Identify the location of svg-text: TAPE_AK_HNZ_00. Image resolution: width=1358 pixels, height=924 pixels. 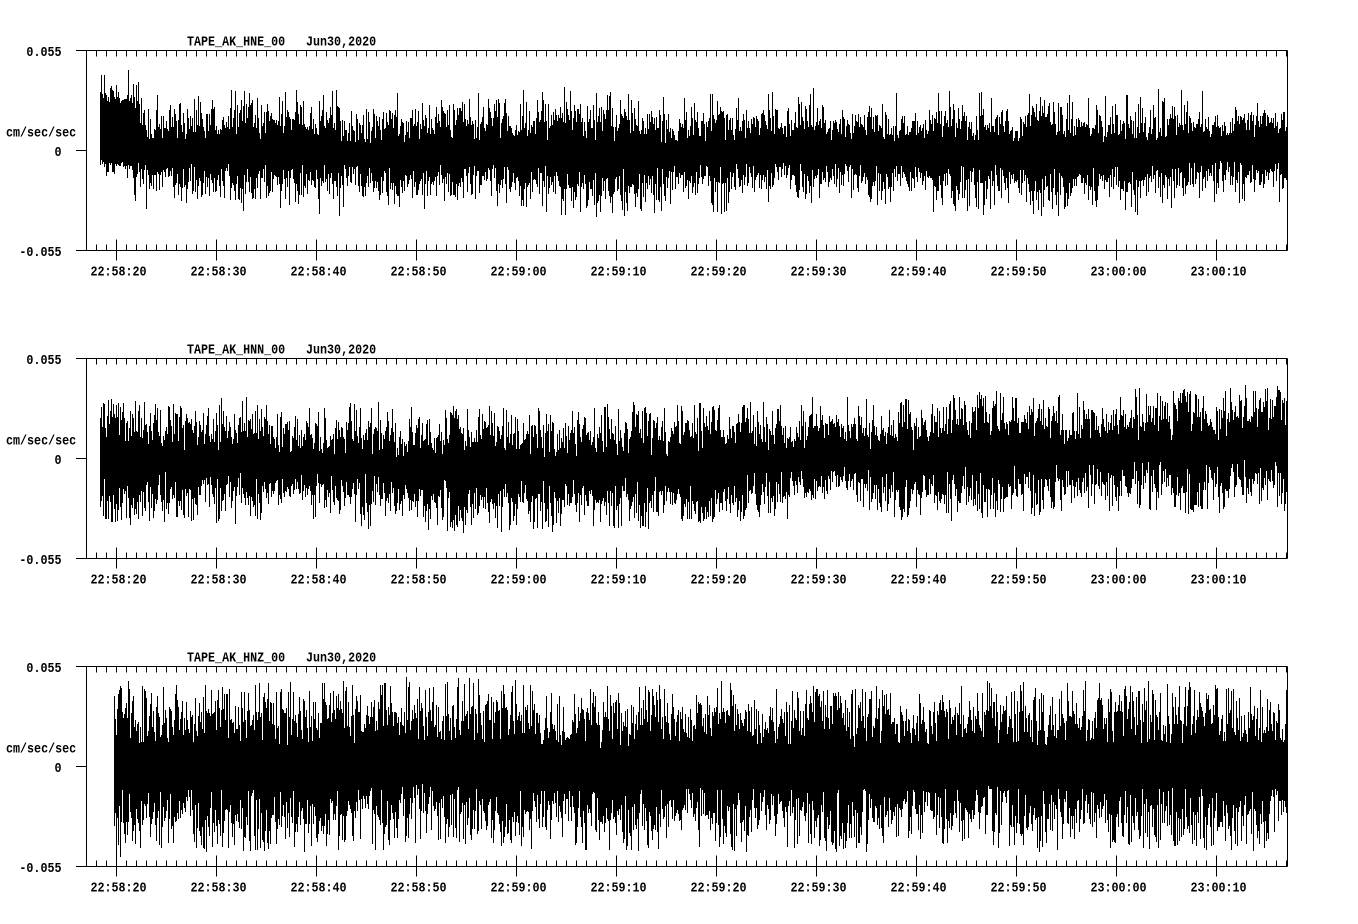
(236, 658).